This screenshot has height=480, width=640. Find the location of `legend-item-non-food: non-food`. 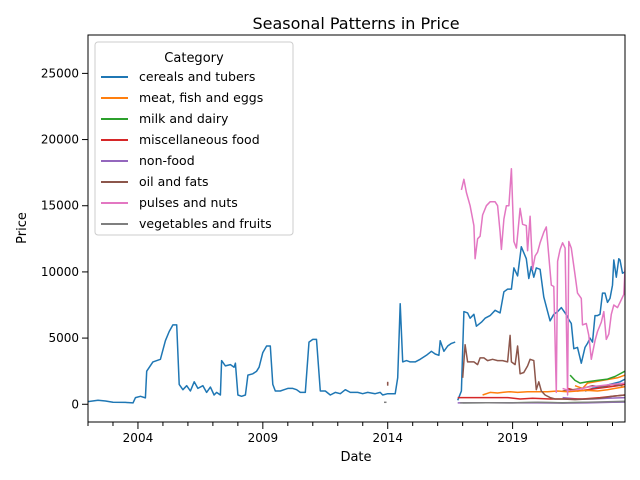

legend-item-non-food: non-food is located at coordinates (148, 160).